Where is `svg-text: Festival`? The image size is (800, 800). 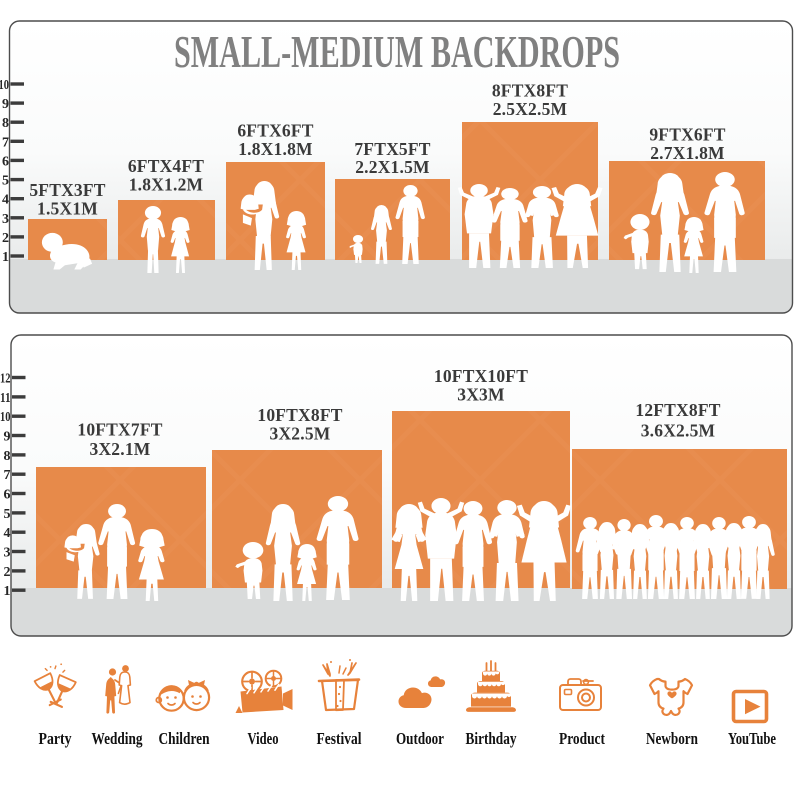
svg-text: Festival is located at coordinates (339, 738).